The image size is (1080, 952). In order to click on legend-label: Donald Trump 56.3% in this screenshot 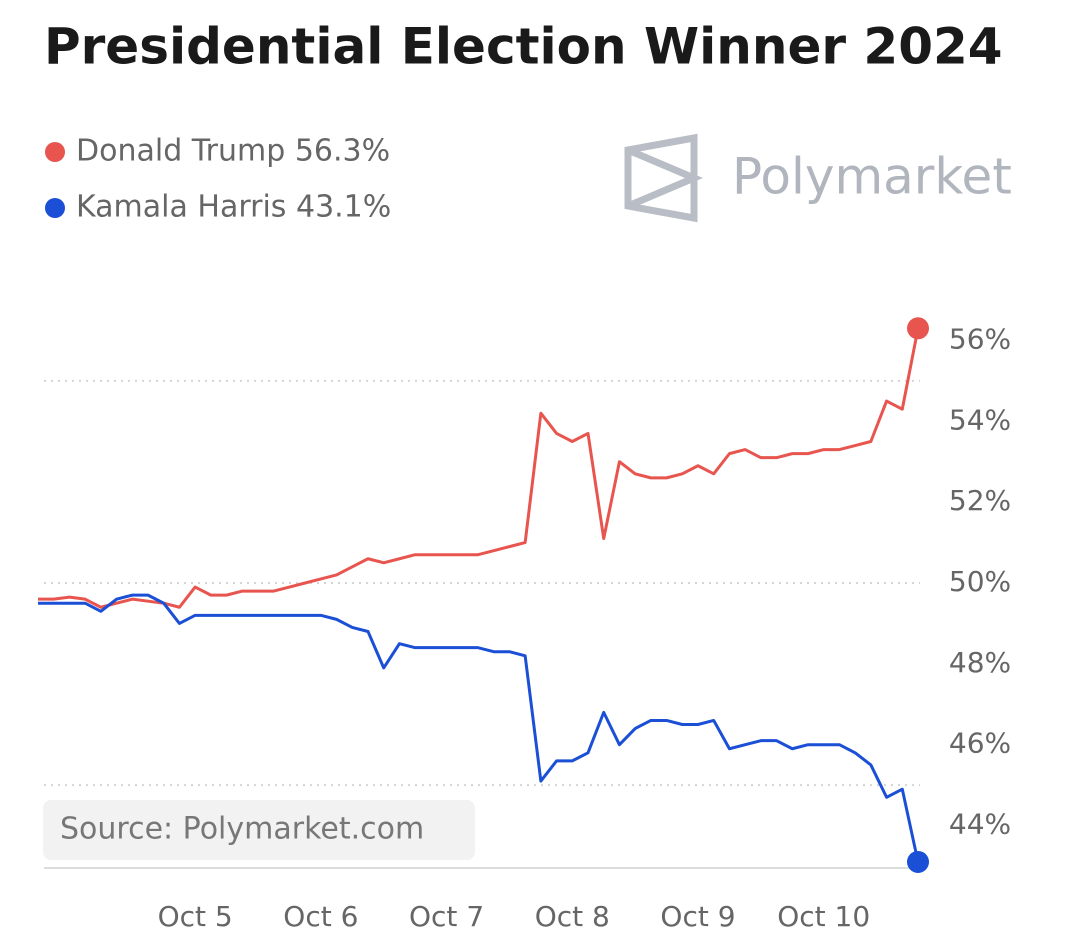, I will do `click(233, 151)`.